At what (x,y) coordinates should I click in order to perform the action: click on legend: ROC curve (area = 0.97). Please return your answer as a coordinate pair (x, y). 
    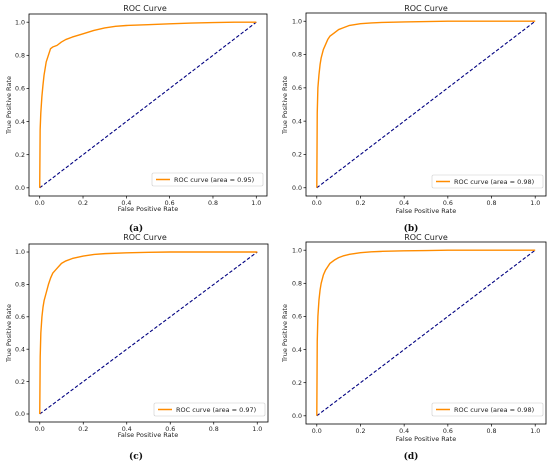
    Looking at the image, I should click on (209, 409).